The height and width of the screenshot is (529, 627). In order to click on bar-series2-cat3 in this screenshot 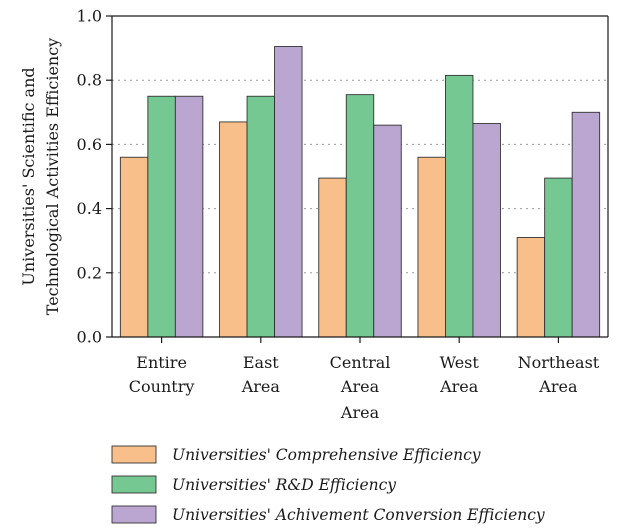, I will do `click(486, 230)`.